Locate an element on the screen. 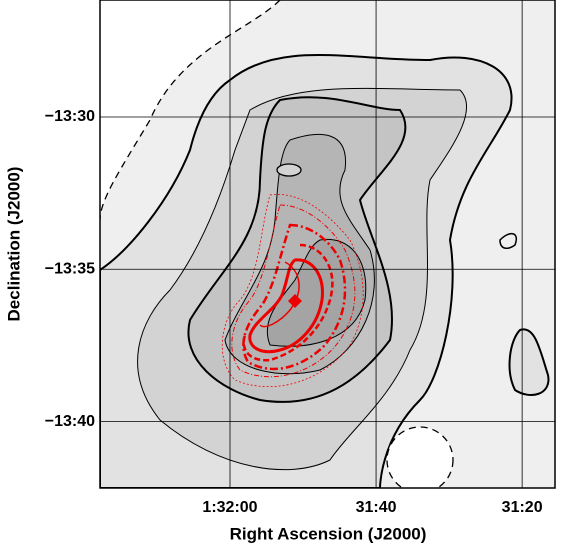 The image size is (566, 548). source-marker is located at coordinates (295, 301).